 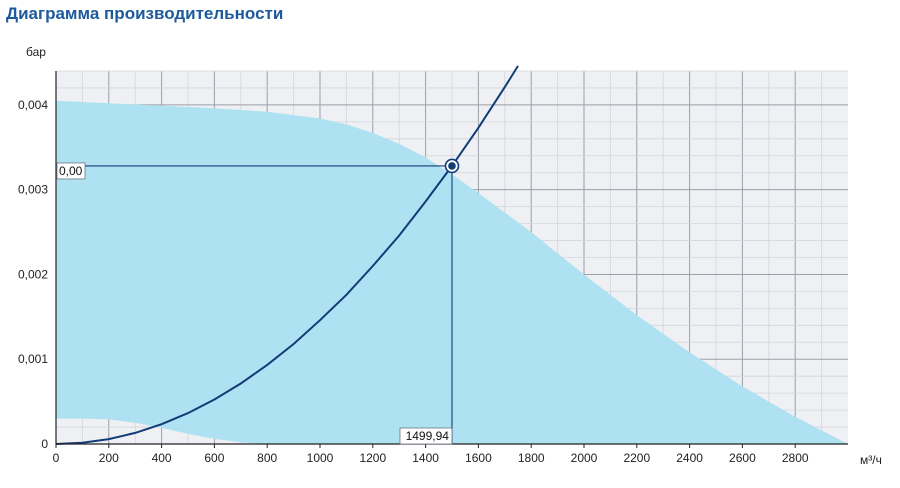 What do you see at coordinates (33, 190) in the screenshot?
I see `y-tick-label: 0,003` at bounding box center [33, 190].